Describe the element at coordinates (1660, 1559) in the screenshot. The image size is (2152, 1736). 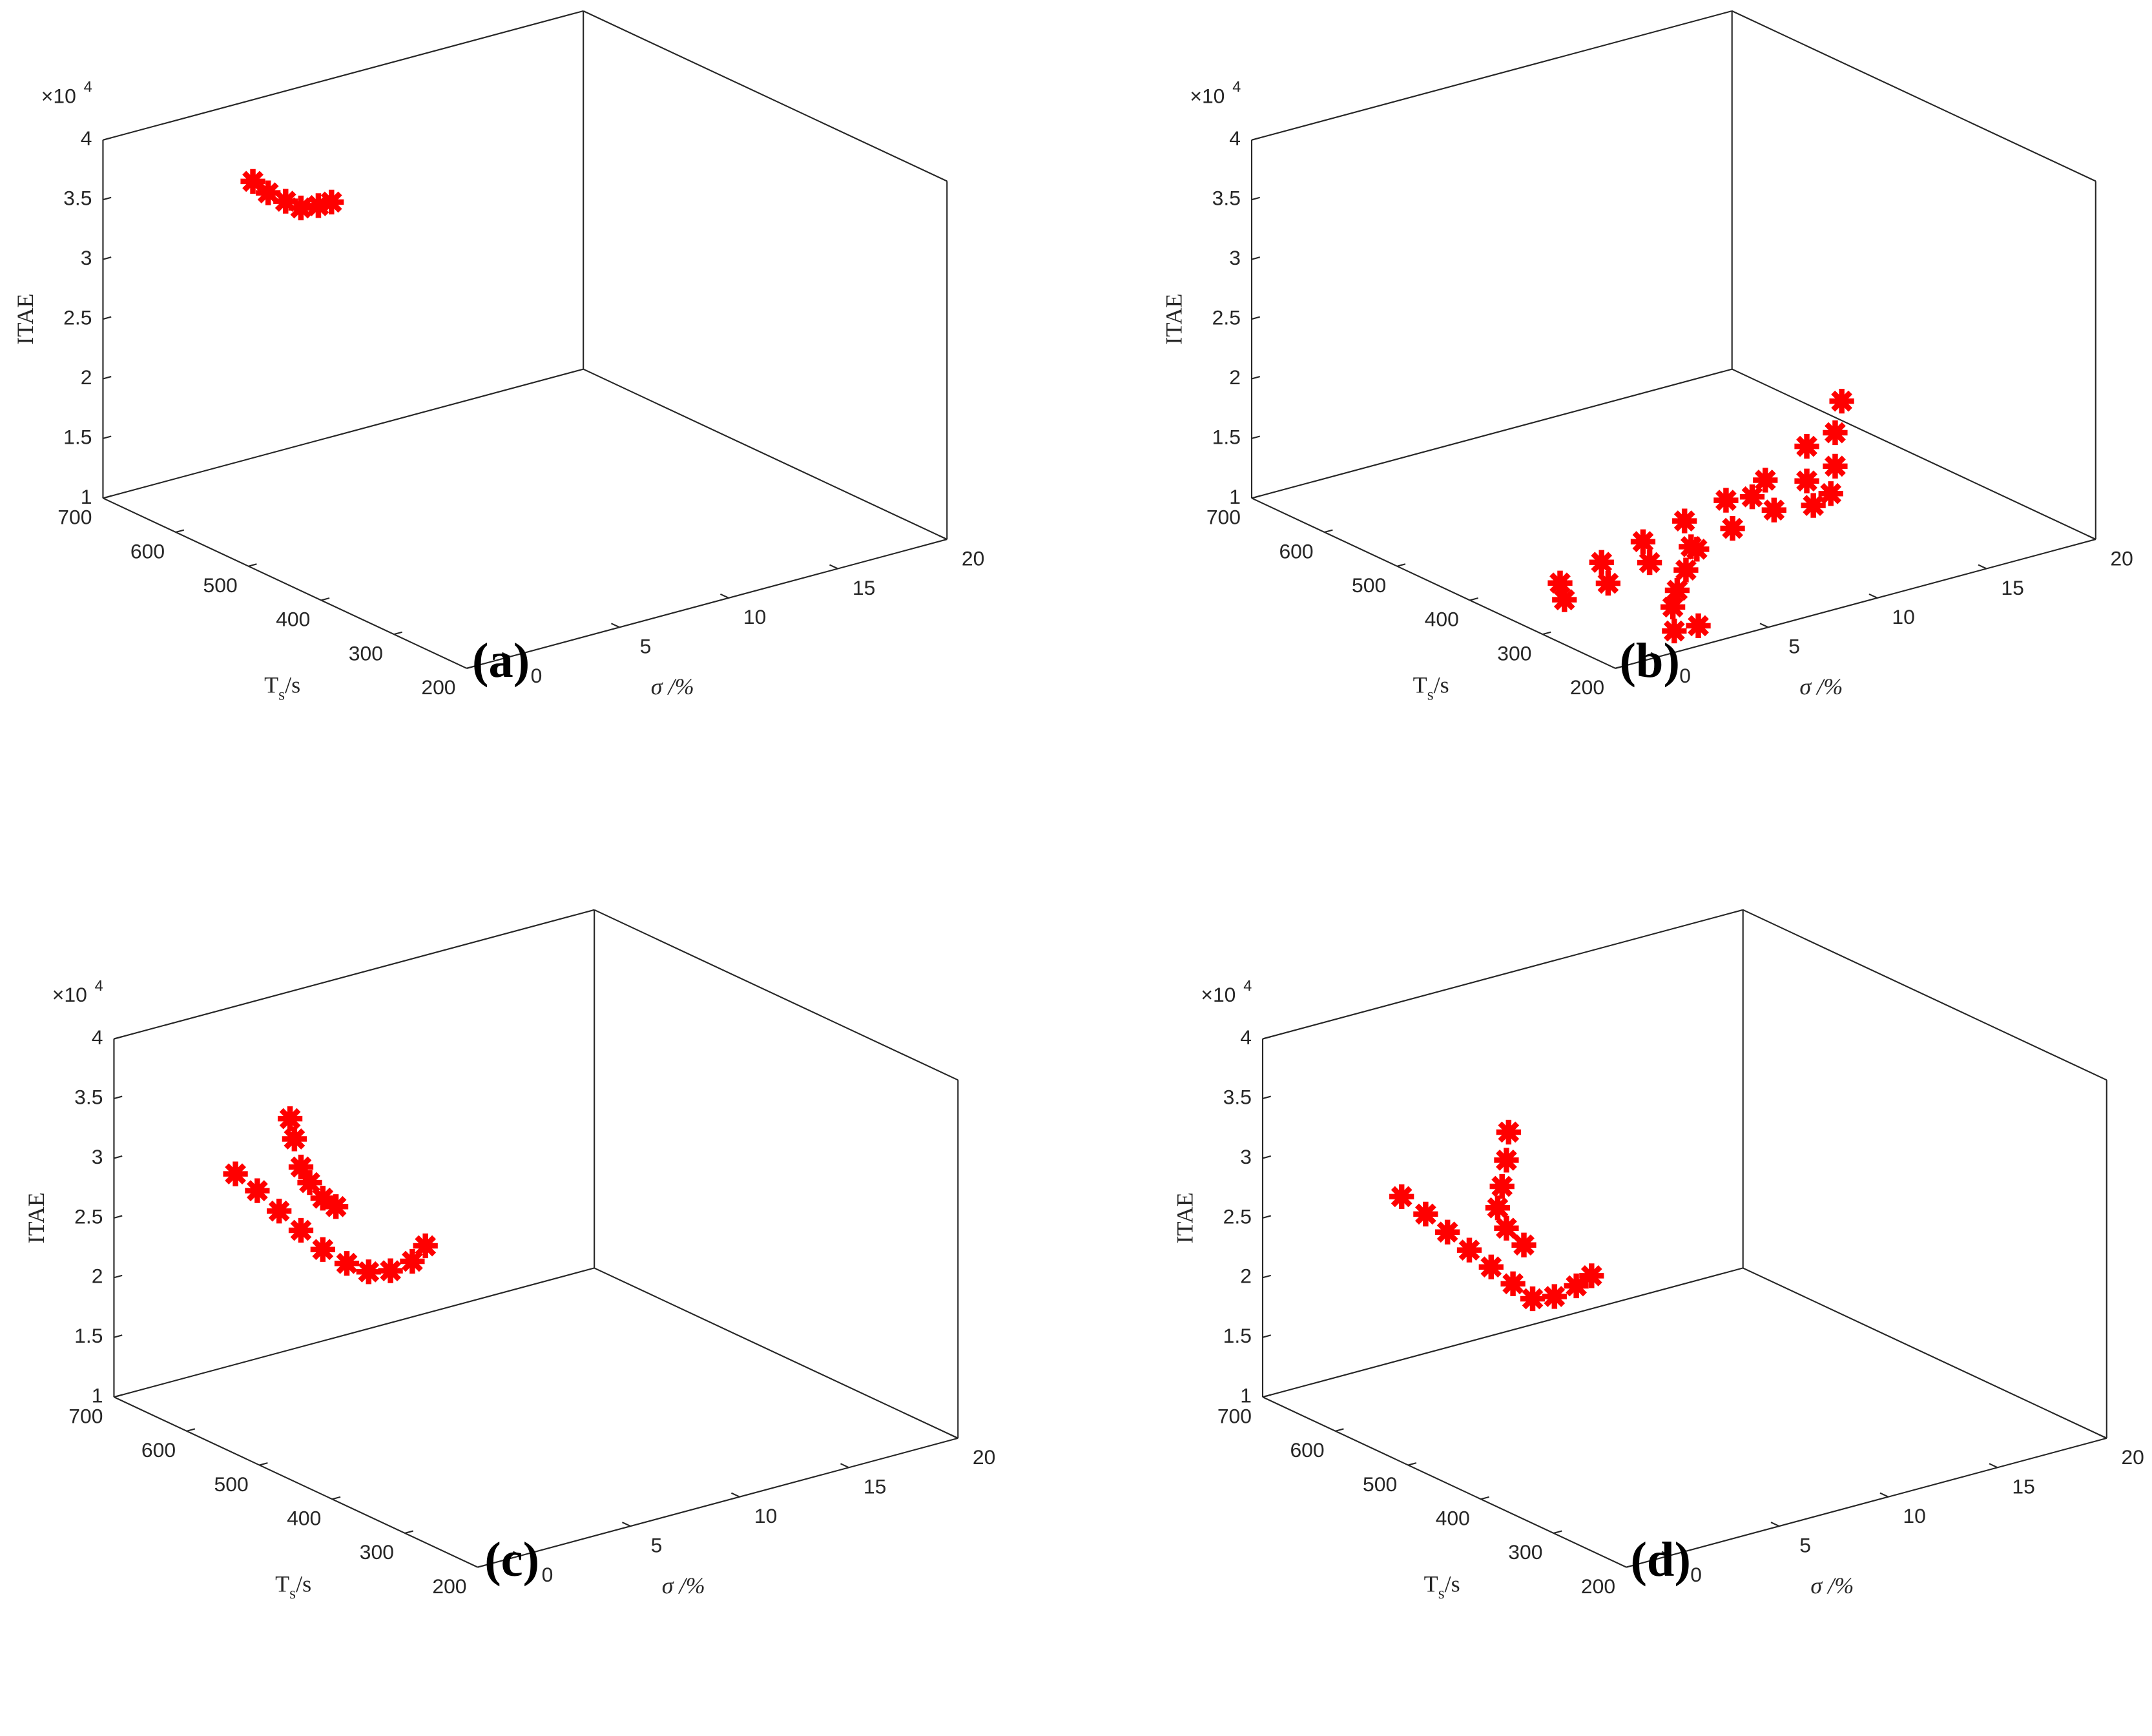
I see `panel-label: (d)` at that location.